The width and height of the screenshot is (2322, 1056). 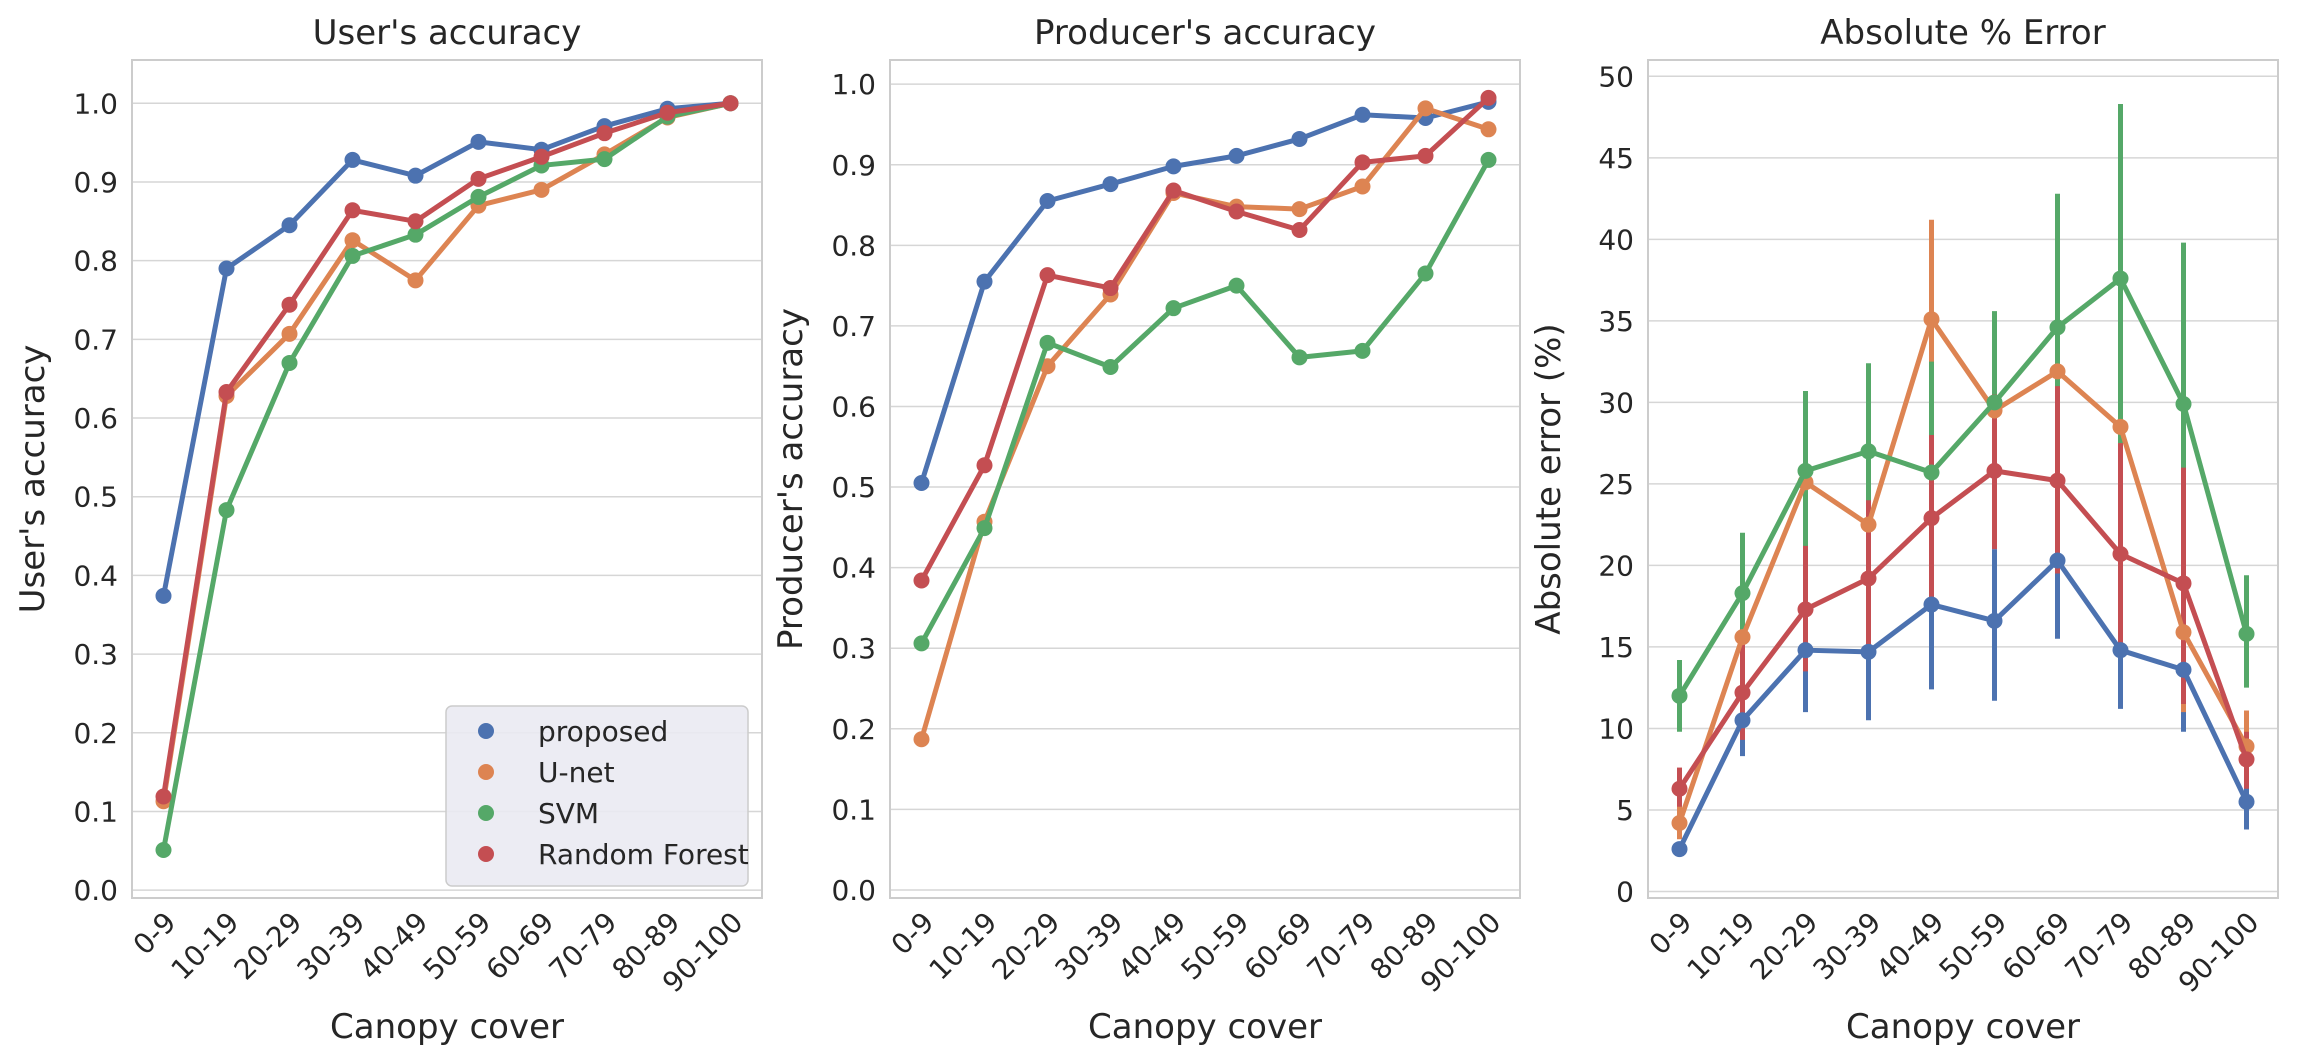 What do you see at coordinates (603, 731) in the screenshot?
I see `legend-label: proposed` at bounding box center [603, 731].